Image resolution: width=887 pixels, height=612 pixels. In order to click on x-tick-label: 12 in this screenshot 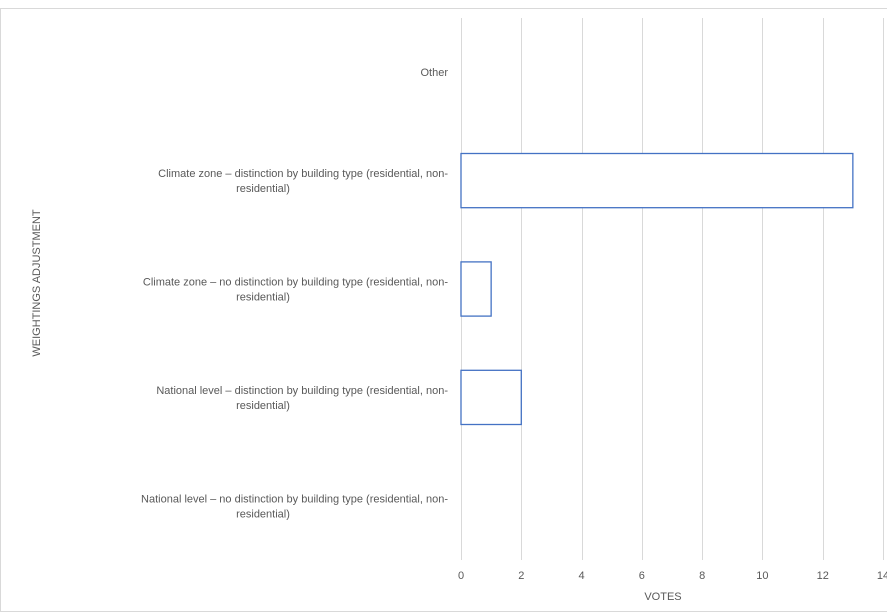, I will do `click(823, 576)`.